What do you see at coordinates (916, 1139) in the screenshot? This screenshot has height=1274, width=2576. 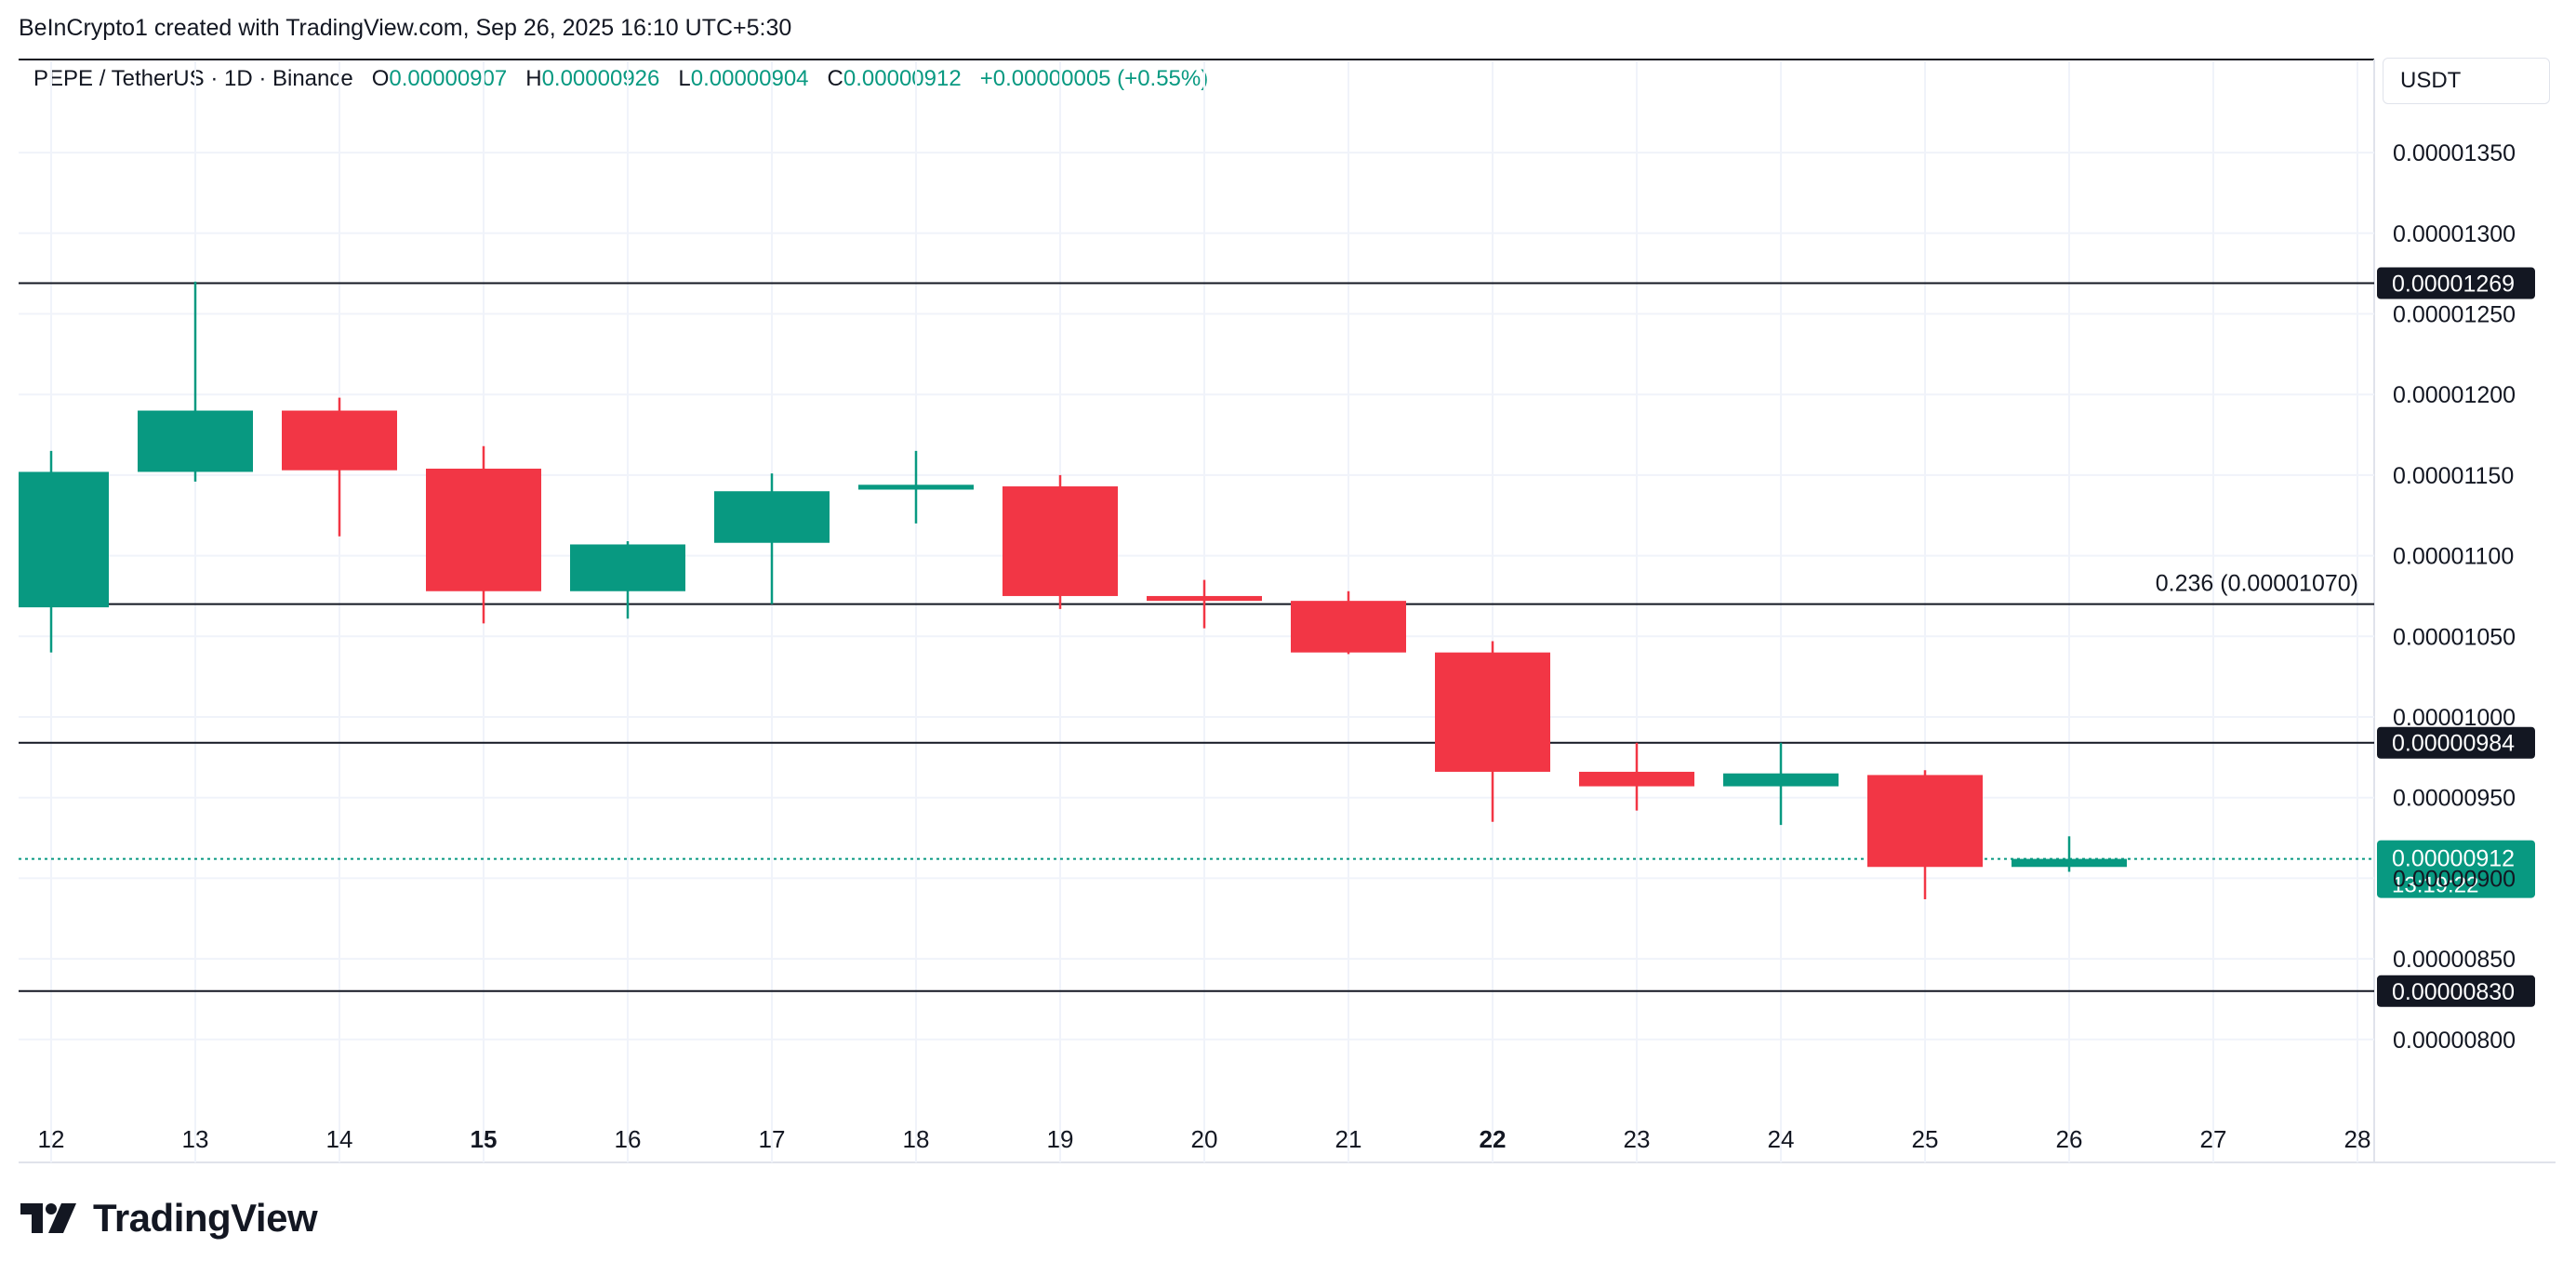 I see `x-tick-label: 18` at bounding box center [916, 1139].